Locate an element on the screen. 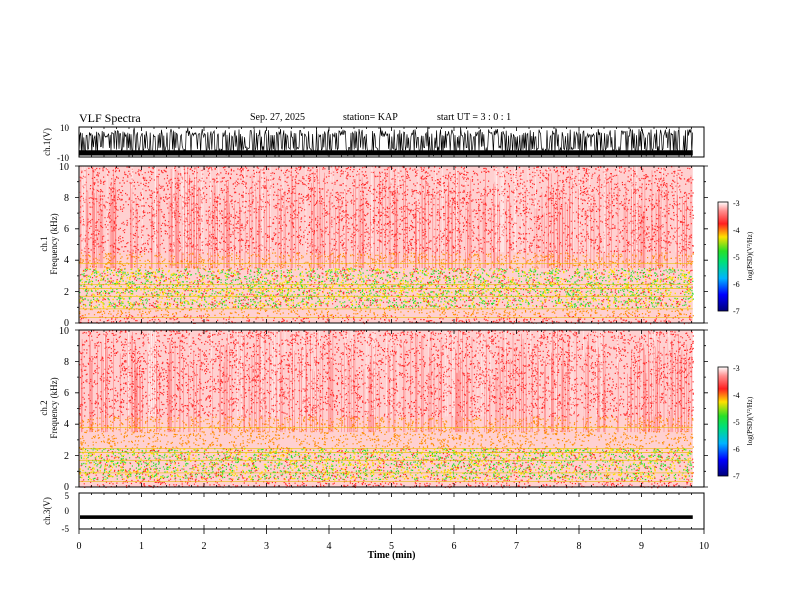 This screenshot has height=612, width=792. ch2-colorbar-tick: -4 is located at coordinates (736, 395).